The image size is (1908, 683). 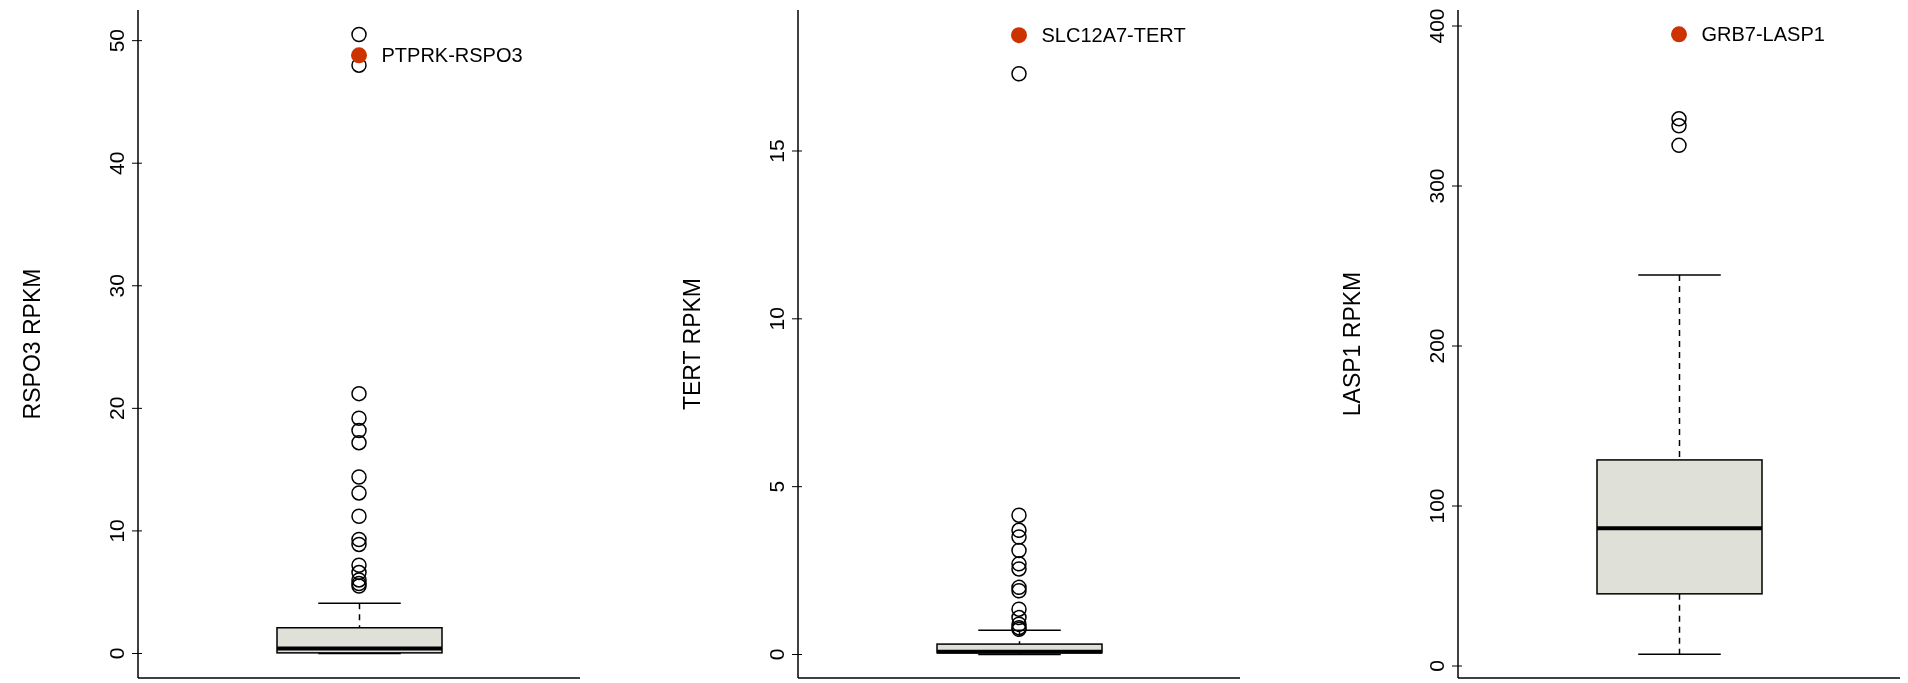 What do you see at coordinates (1436, 346) in the screenshot?
I see `y-tick-label: 200` at bounding box center [1436, 346].